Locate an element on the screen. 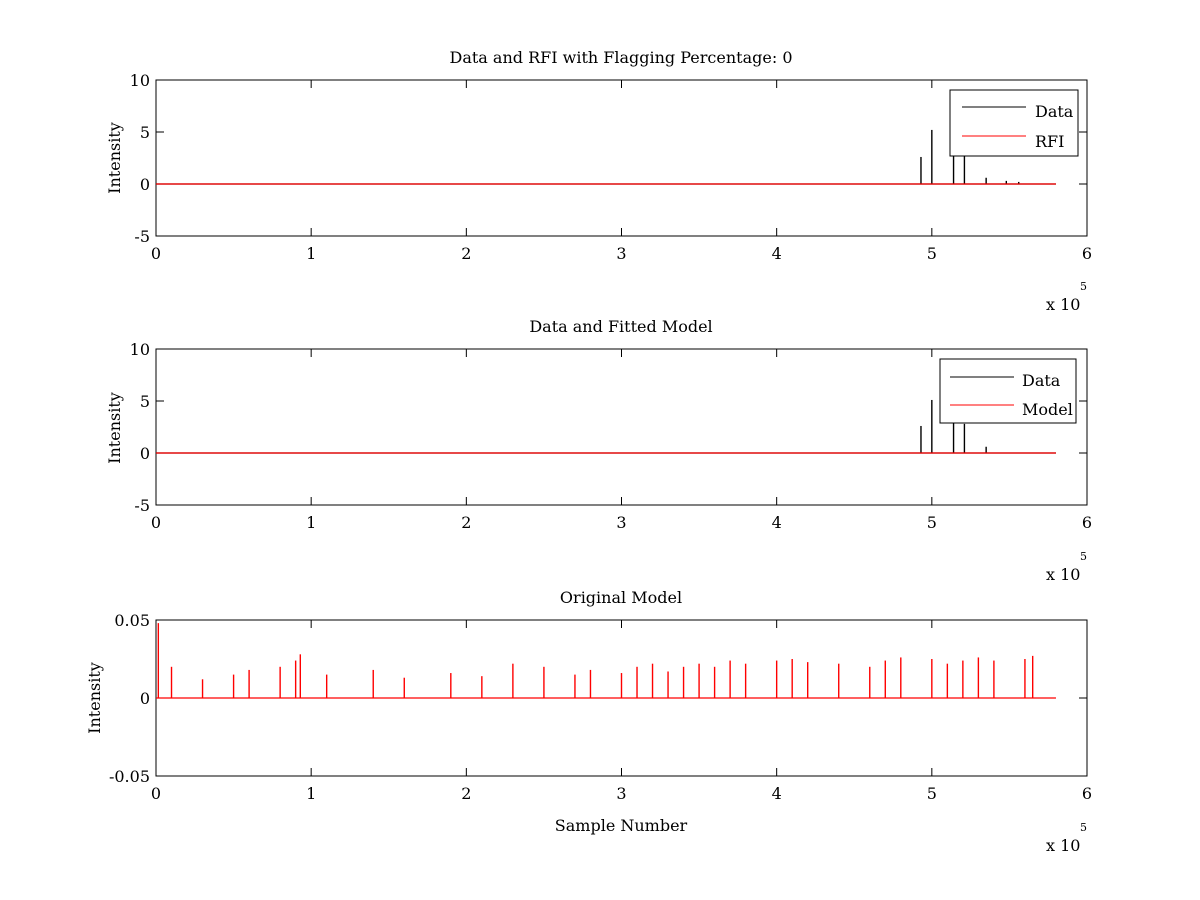 The image size is (1200, 900). subplot-2-title: Data and Fitted Model is located at coordinates (620, 326).